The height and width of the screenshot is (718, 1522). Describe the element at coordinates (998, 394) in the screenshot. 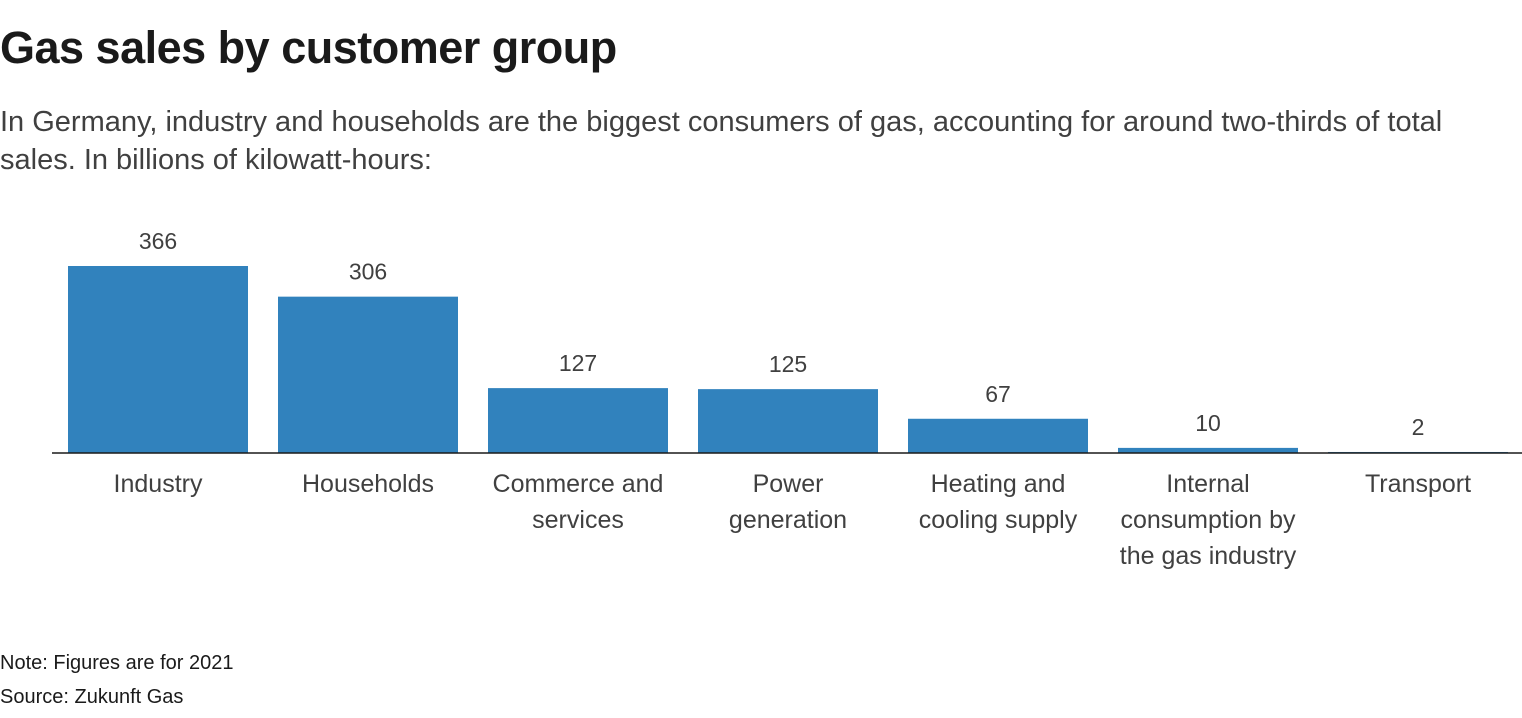

I see `value-label-heating-and-cooling-supply: 67` at that location.